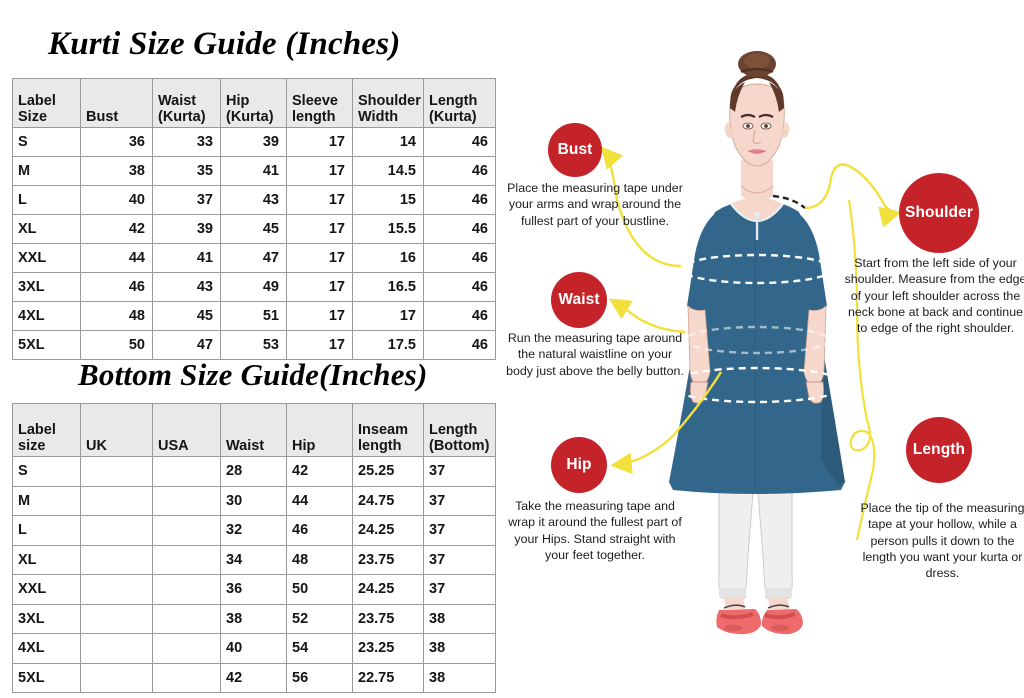 The width and height of the screenshot is (1024, 698). I want to click on badge-waist: Waist, so click(579, 300).